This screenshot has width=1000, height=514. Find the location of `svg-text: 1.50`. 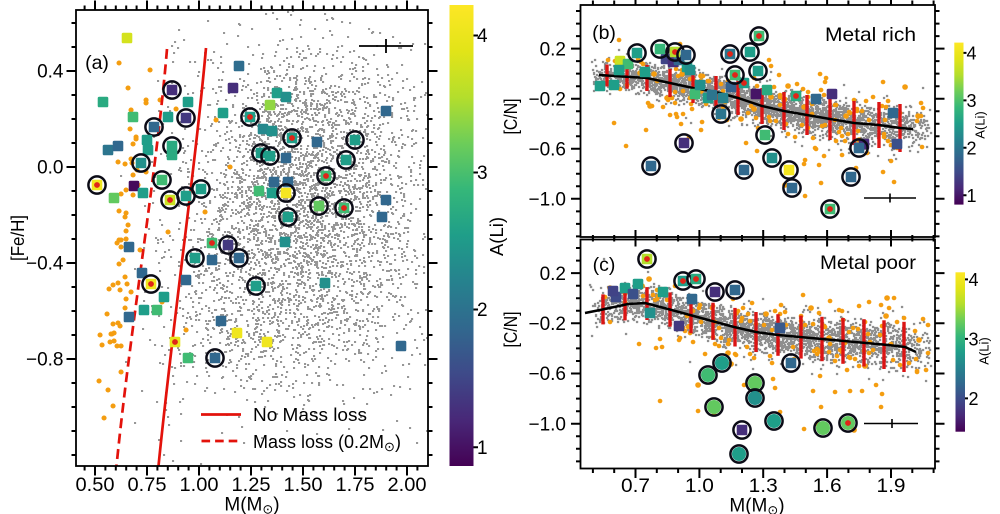

svg-text: 1.50 is located at coordinates (303, 485).